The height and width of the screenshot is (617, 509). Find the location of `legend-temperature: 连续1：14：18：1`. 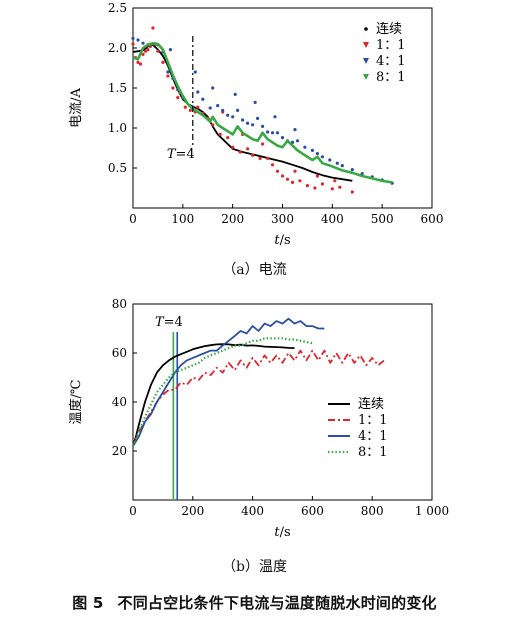

legend-temperature: 连续1：14：18：1 is located at coordinates (358, 428).